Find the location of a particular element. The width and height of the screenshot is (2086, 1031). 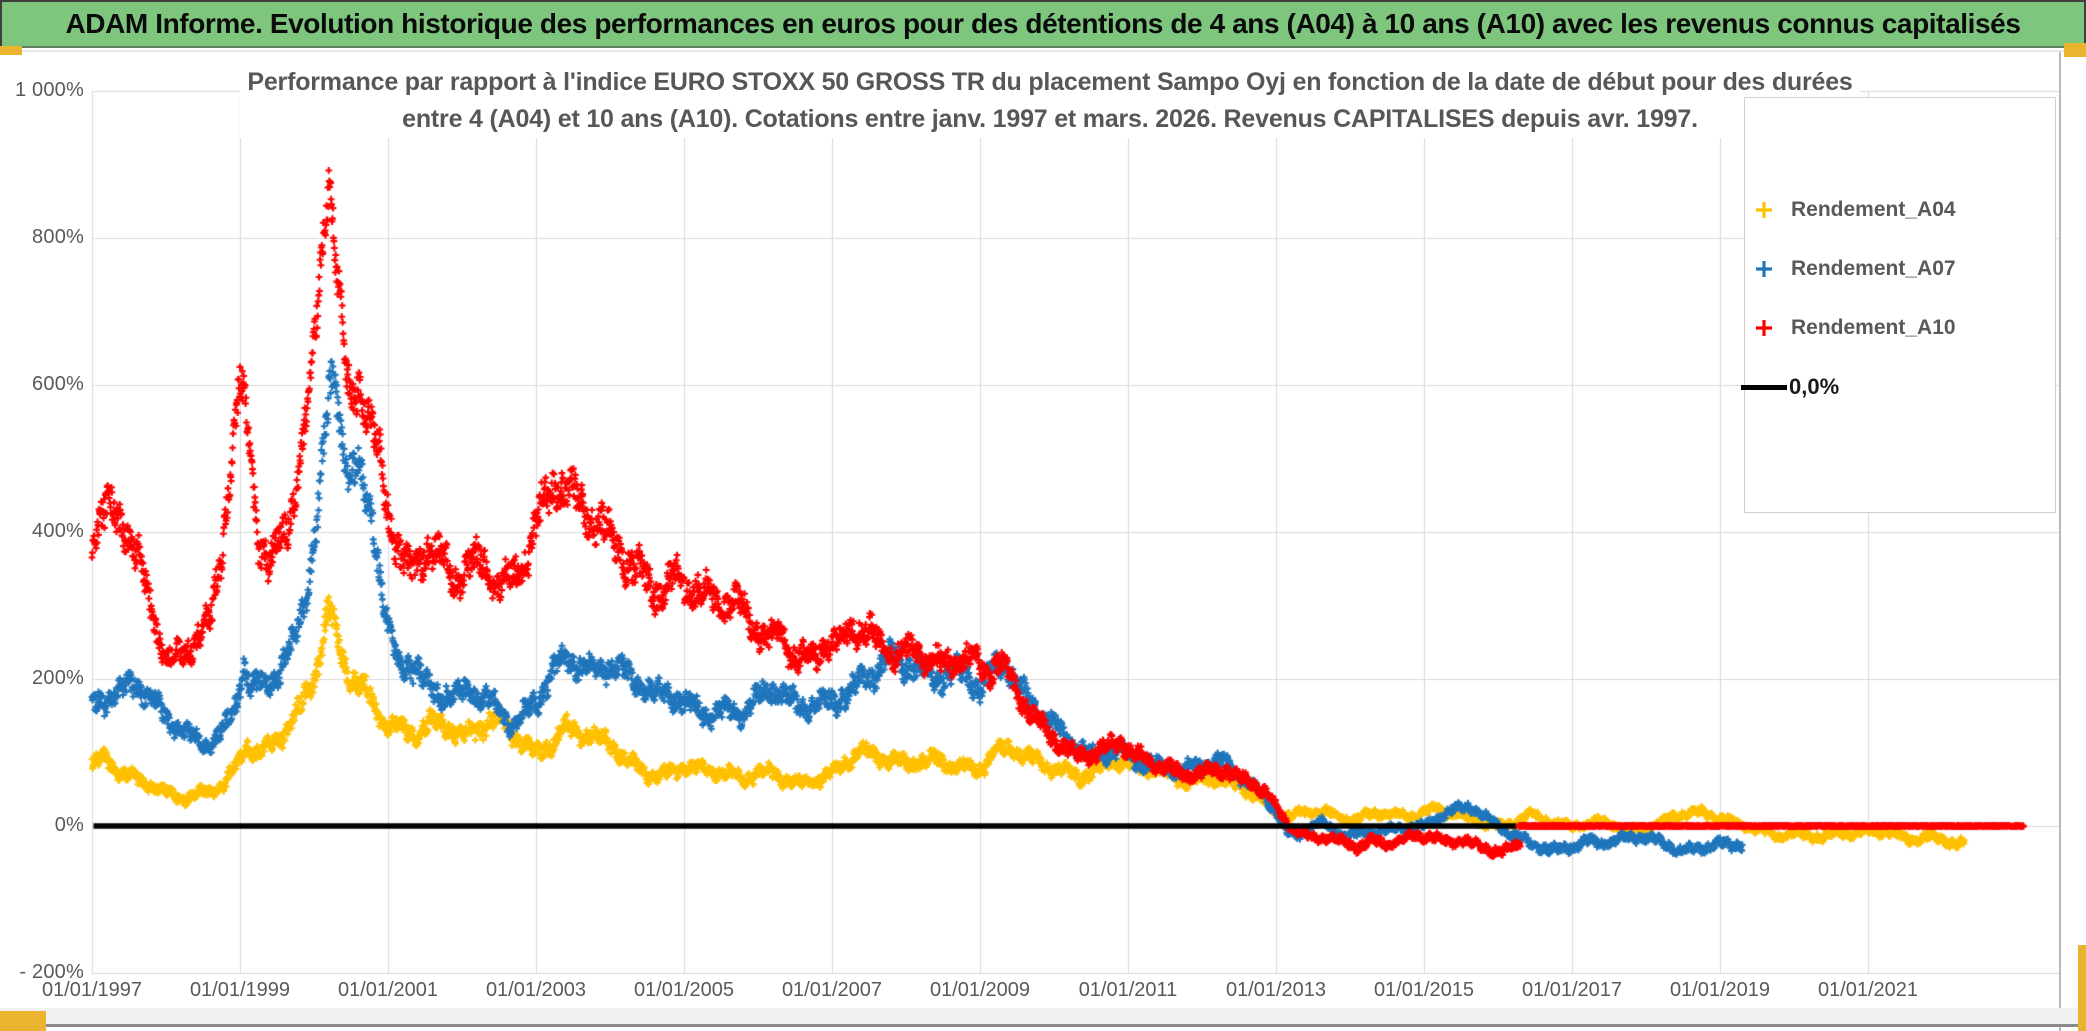

x-axis-label: 01/01/1999 is located at coordinates (240, 990).